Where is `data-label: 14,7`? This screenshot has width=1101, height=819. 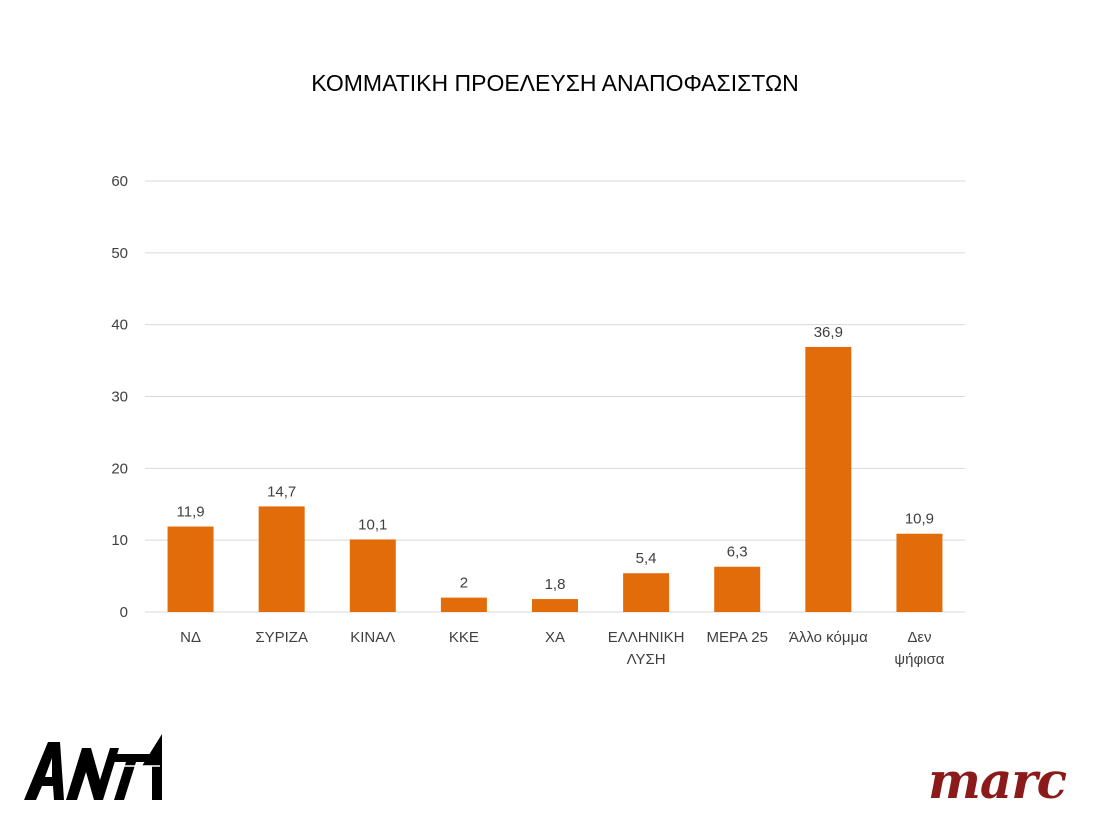
data-label: 14,7 is located at coordinates (281, 491).